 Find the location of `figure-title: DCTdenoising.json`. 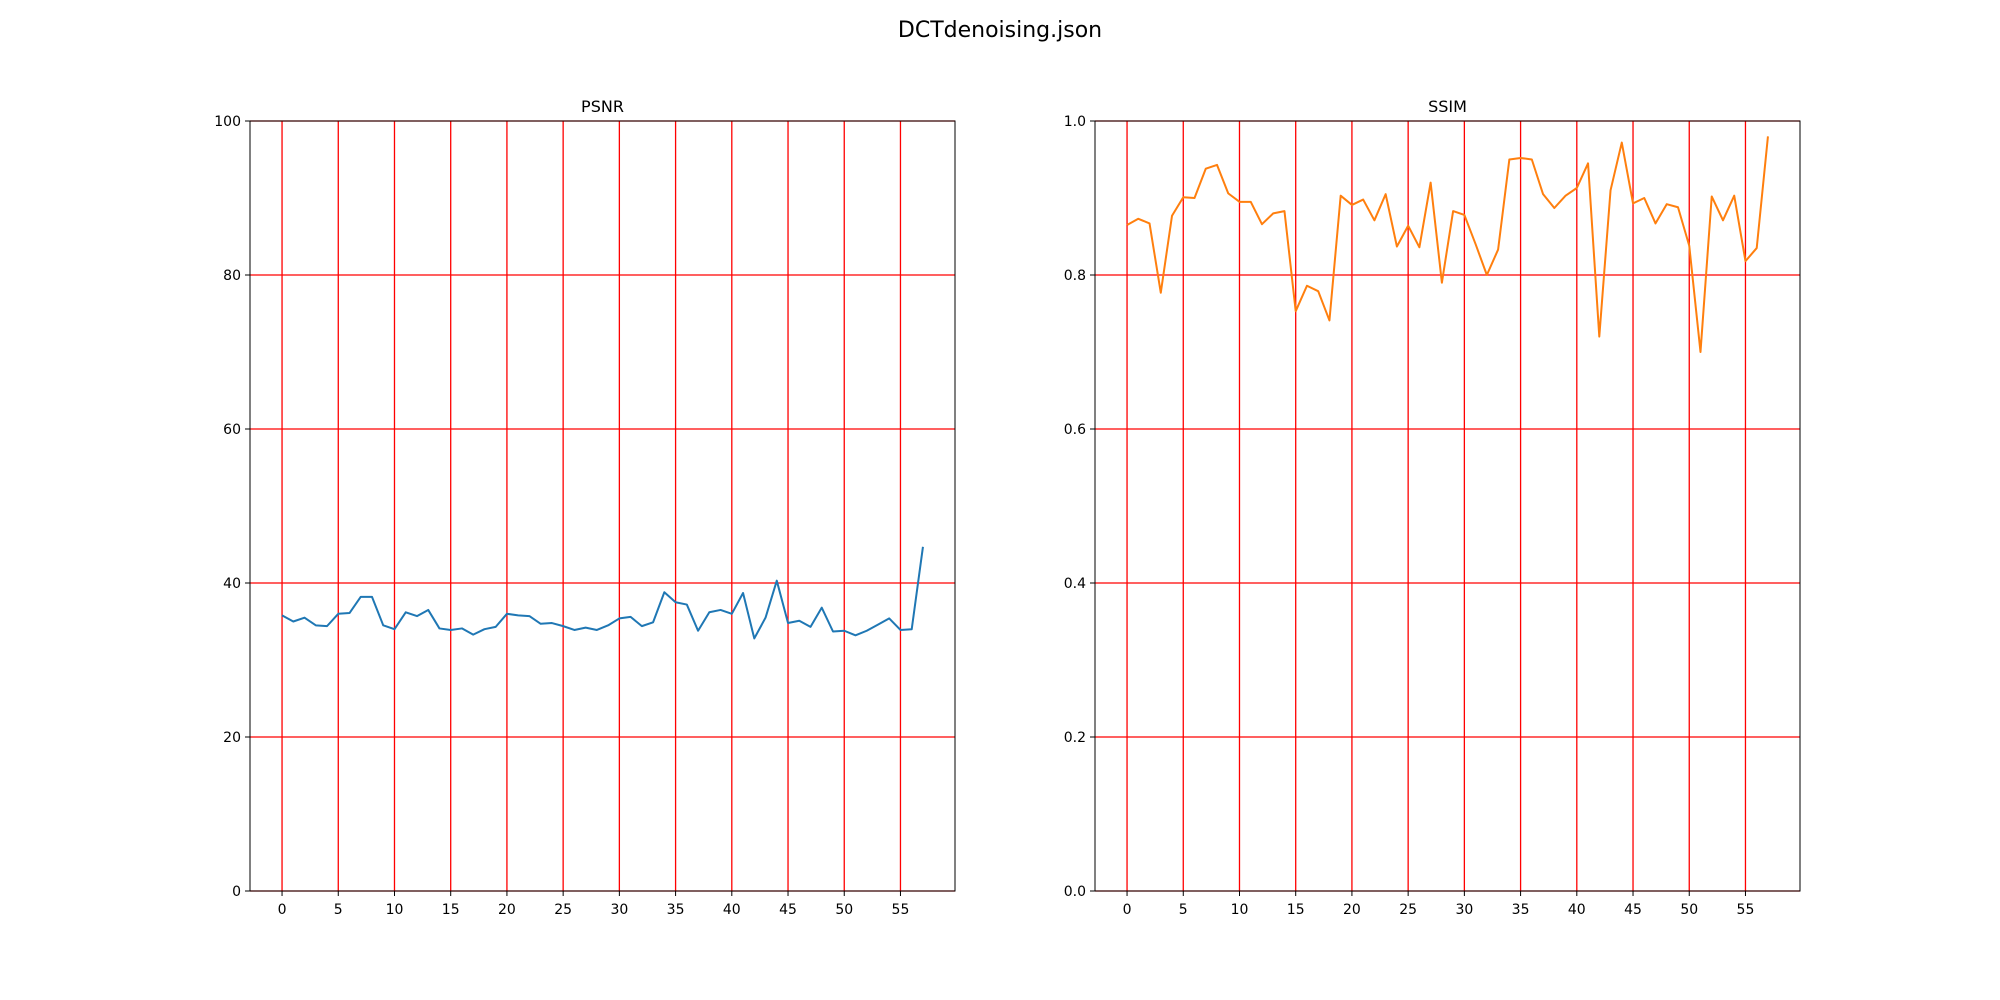

figure-title: DCTdenoising.json is located at coordinates (1000, 30).